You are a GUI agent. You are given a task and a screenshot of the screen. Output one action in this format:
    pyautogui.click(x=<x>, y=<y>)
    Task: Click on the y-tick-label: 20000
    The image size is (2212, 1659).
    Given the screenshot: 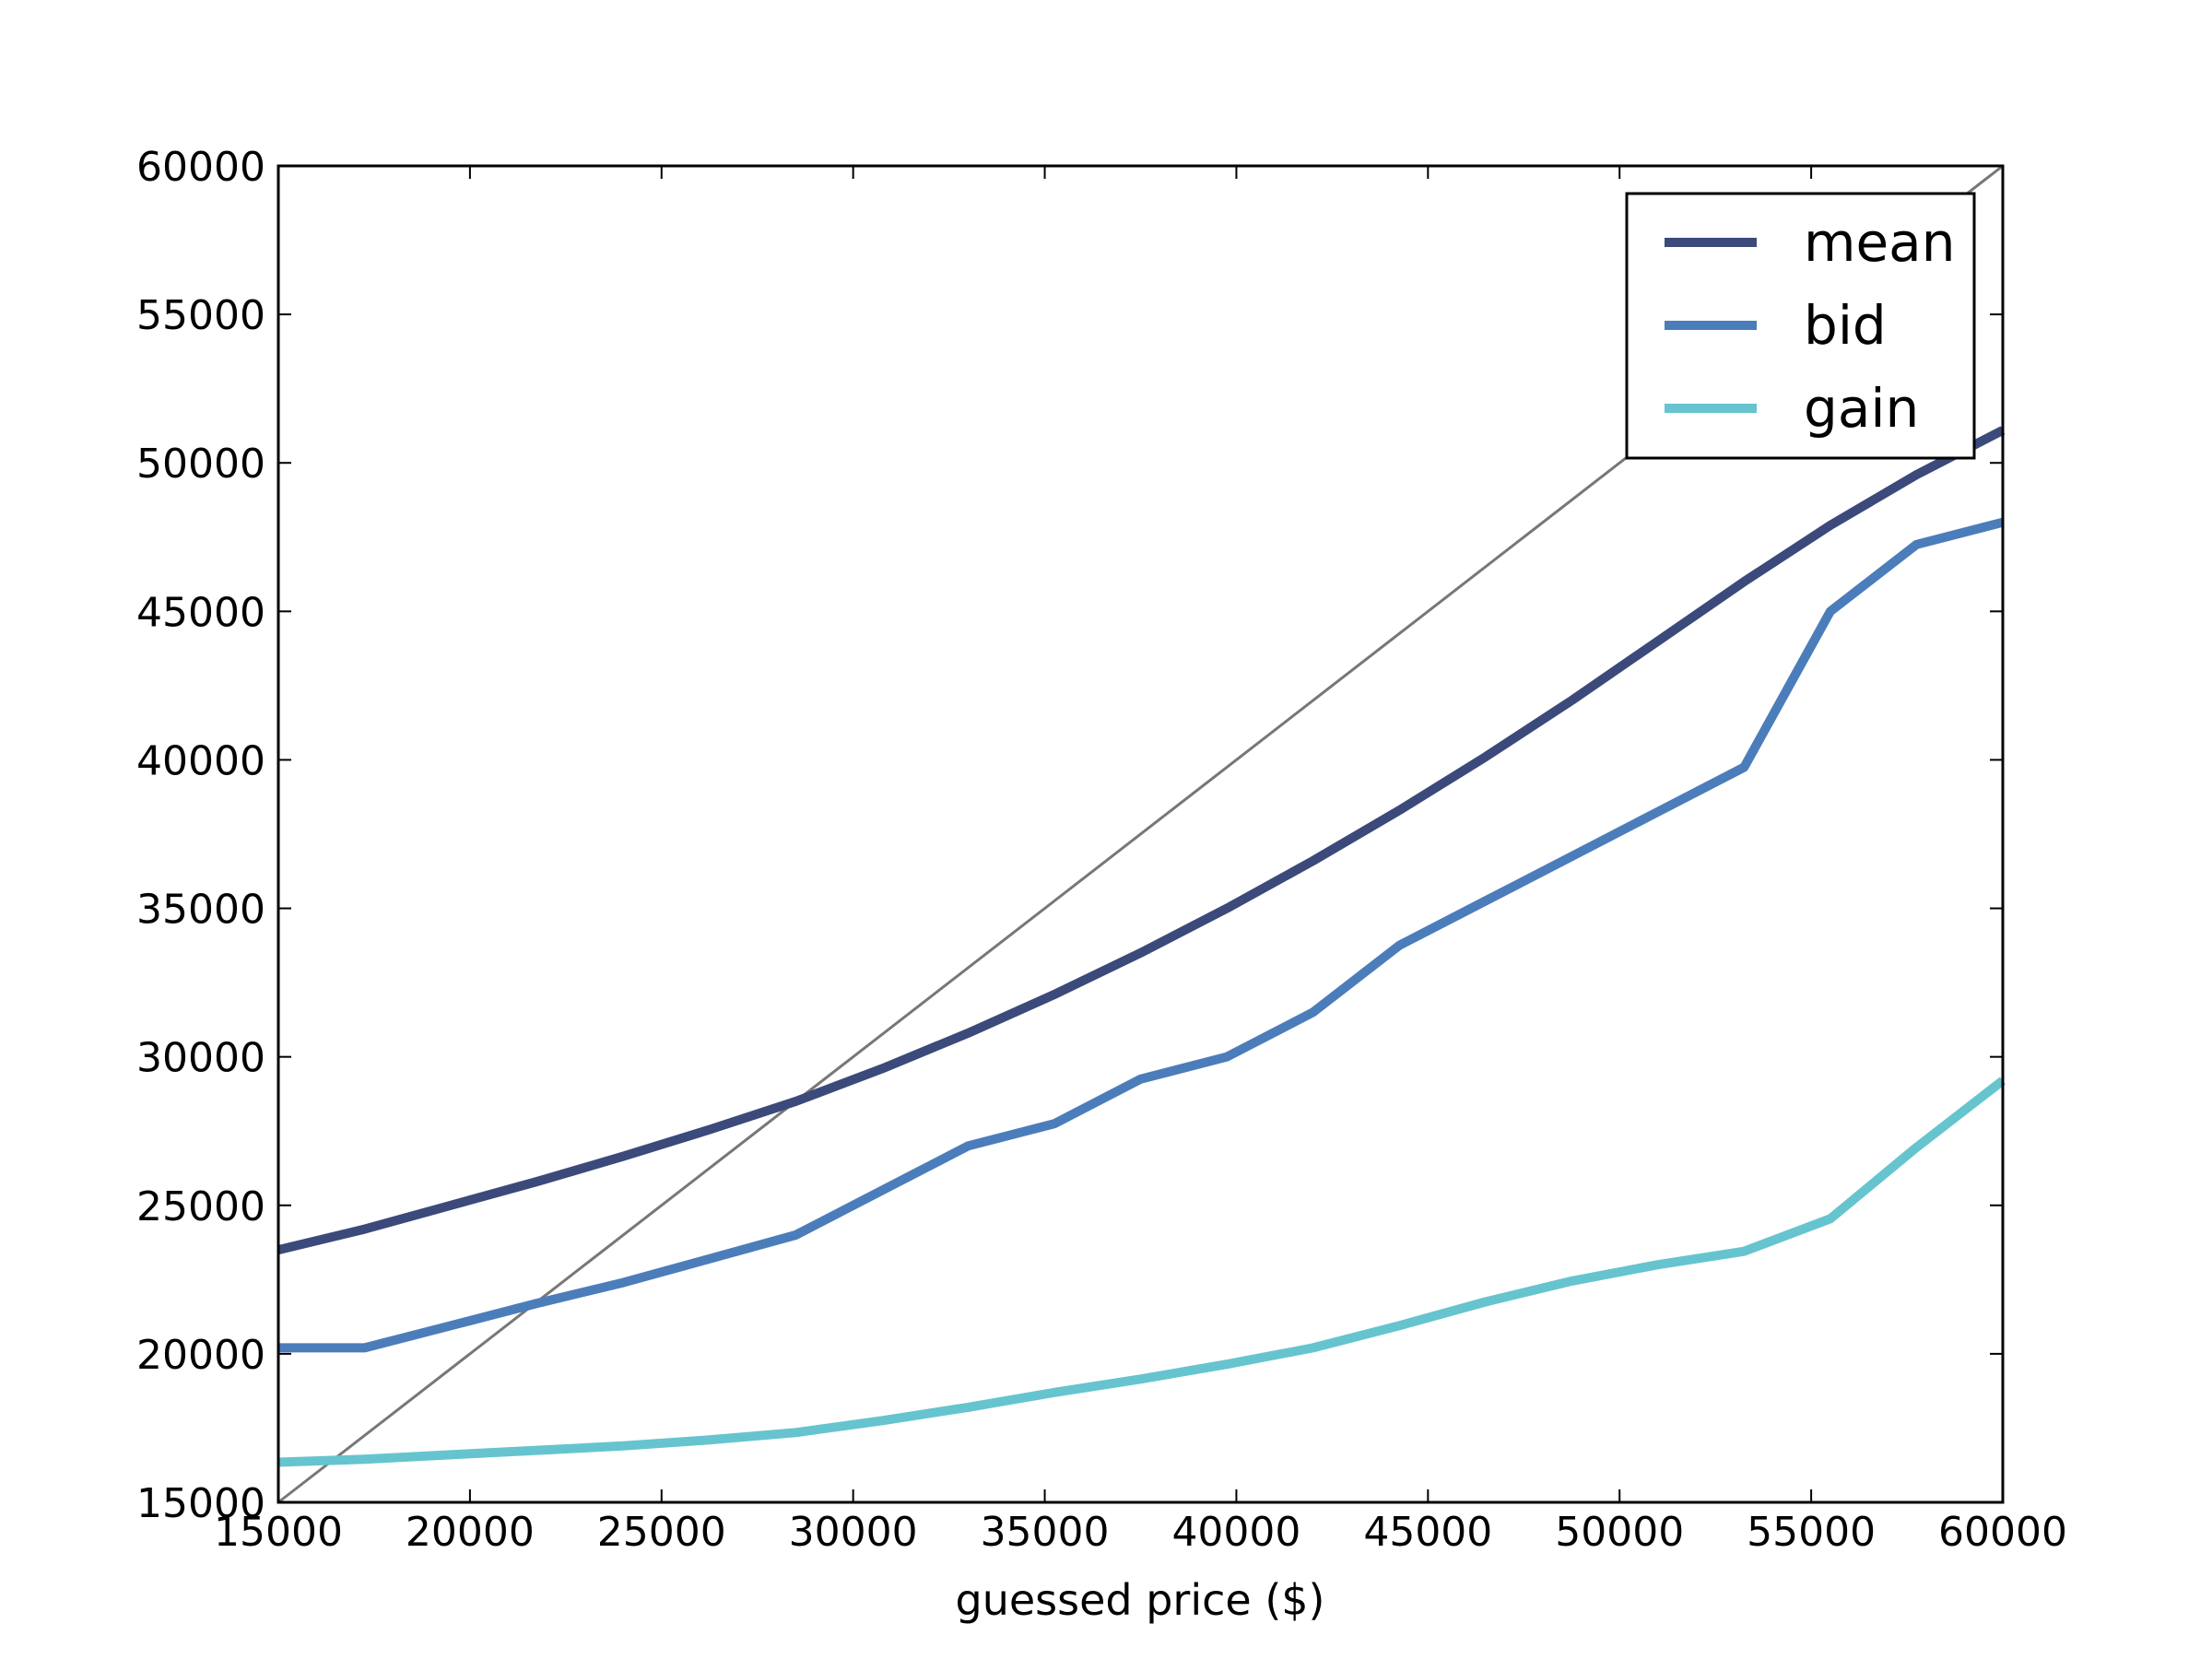 What is the action you would take?
    pyautogui.click(x=200, y=1355)
    